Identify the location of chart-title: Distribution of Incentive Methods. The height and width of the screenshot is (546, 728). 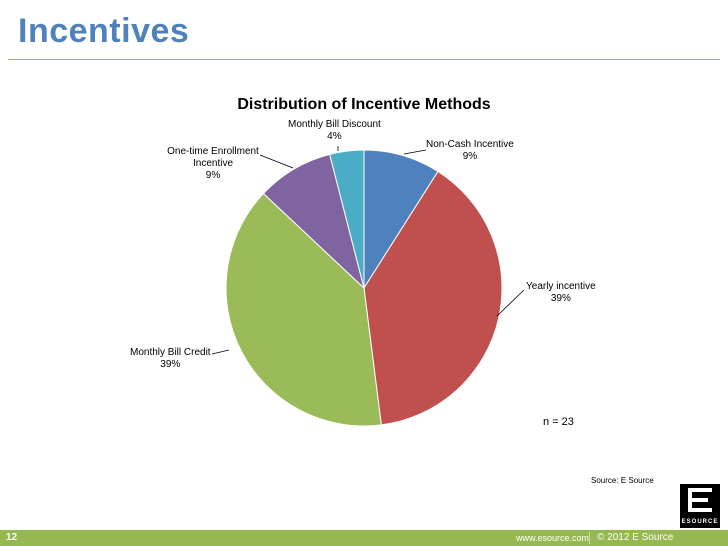
(364, 105).